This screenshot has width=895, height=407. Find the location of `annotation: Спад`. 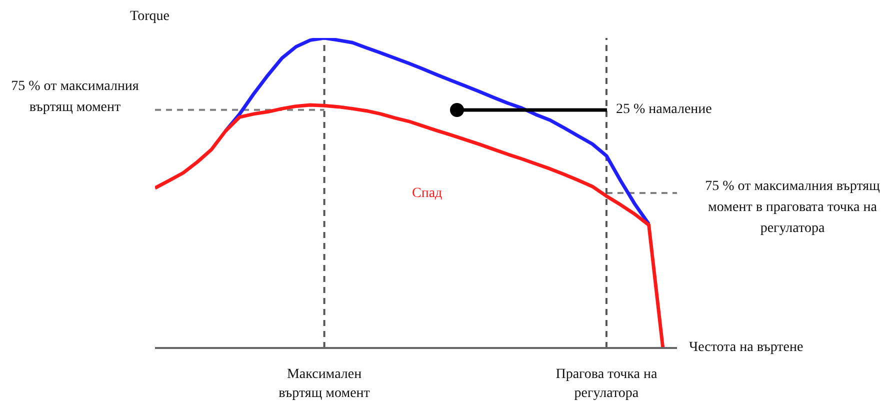

annotation: Спад is located at coordinates (427, 194).